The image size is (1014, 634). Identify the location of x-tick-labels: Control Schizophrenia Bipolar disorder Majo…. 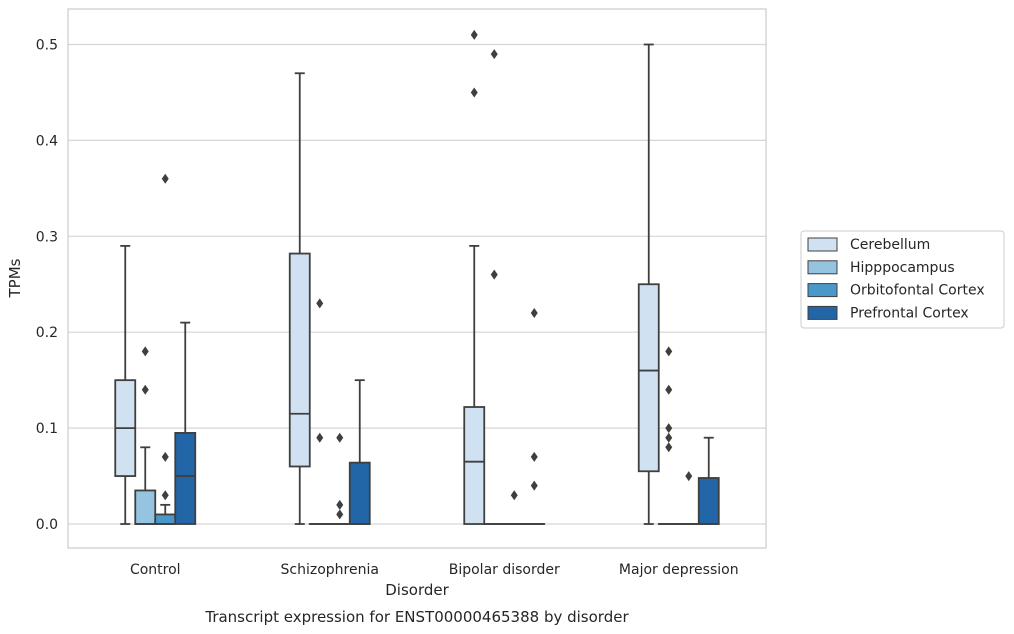
(434, 570).